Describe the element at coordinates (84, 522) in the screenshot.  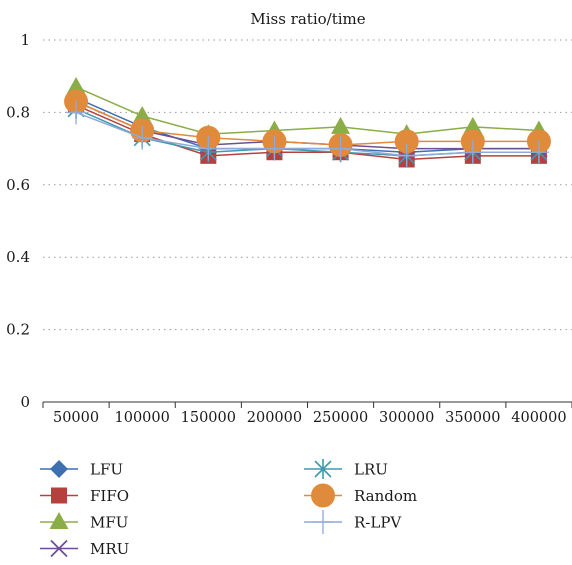
I see `legend-item-mfu: MFU` at that location.